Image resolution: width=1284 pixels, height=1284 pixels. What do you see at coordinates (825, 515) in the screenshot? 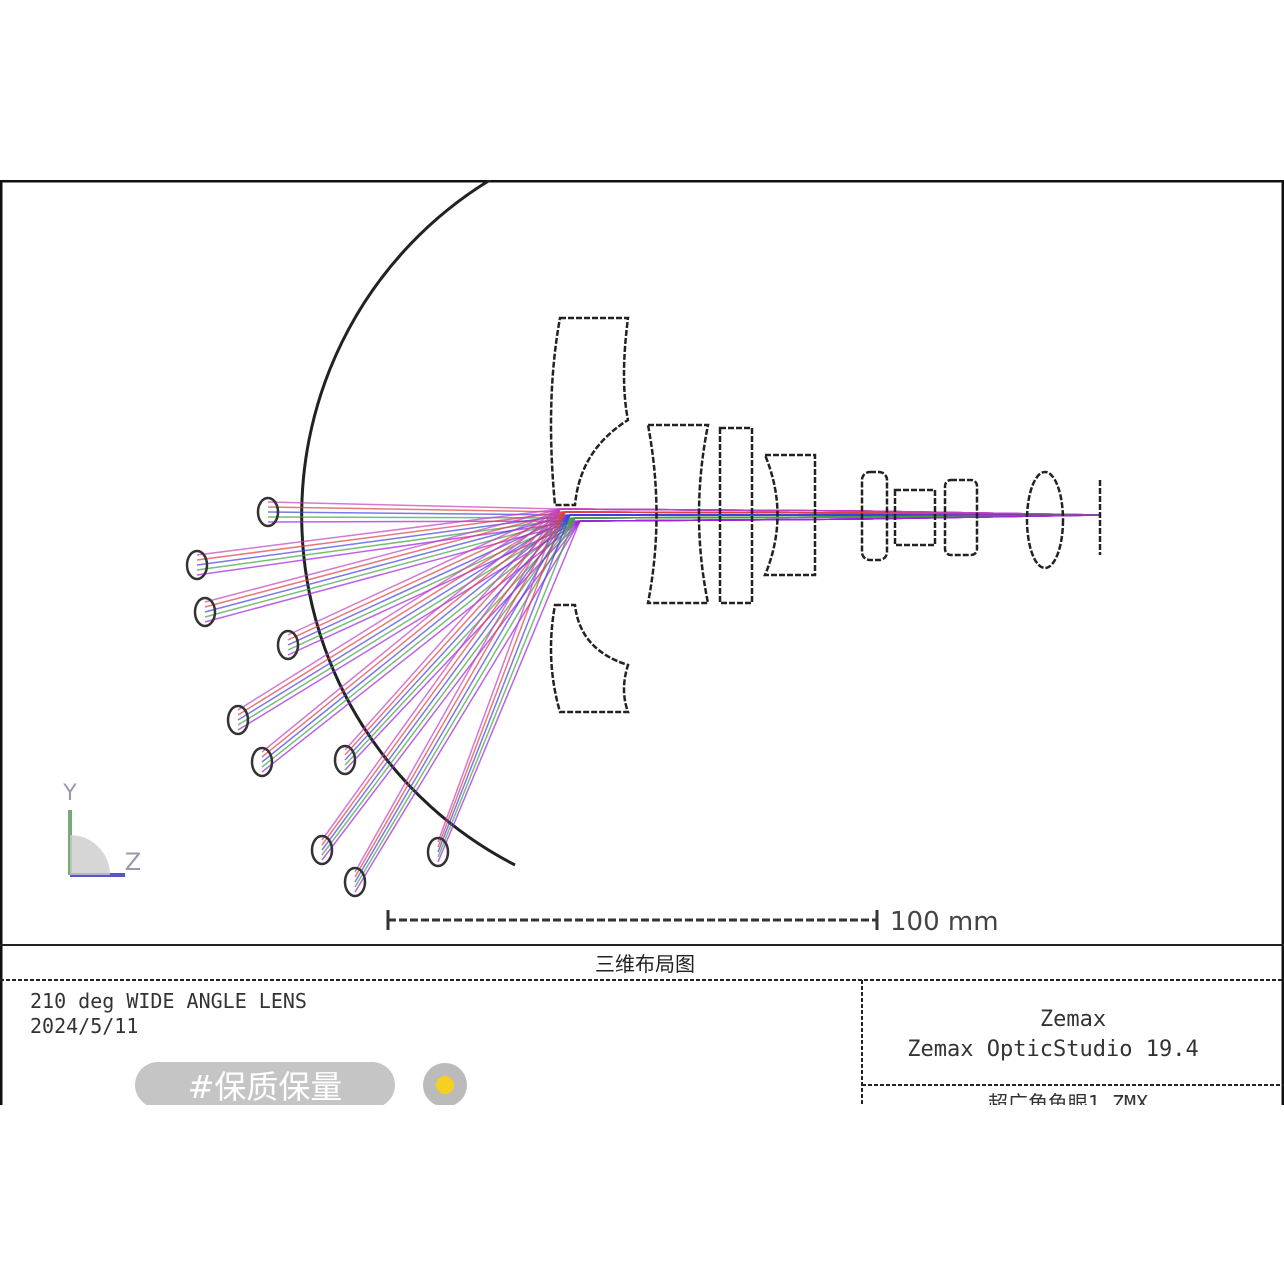
I see `lens-elements` at bounding box center [825, 515].